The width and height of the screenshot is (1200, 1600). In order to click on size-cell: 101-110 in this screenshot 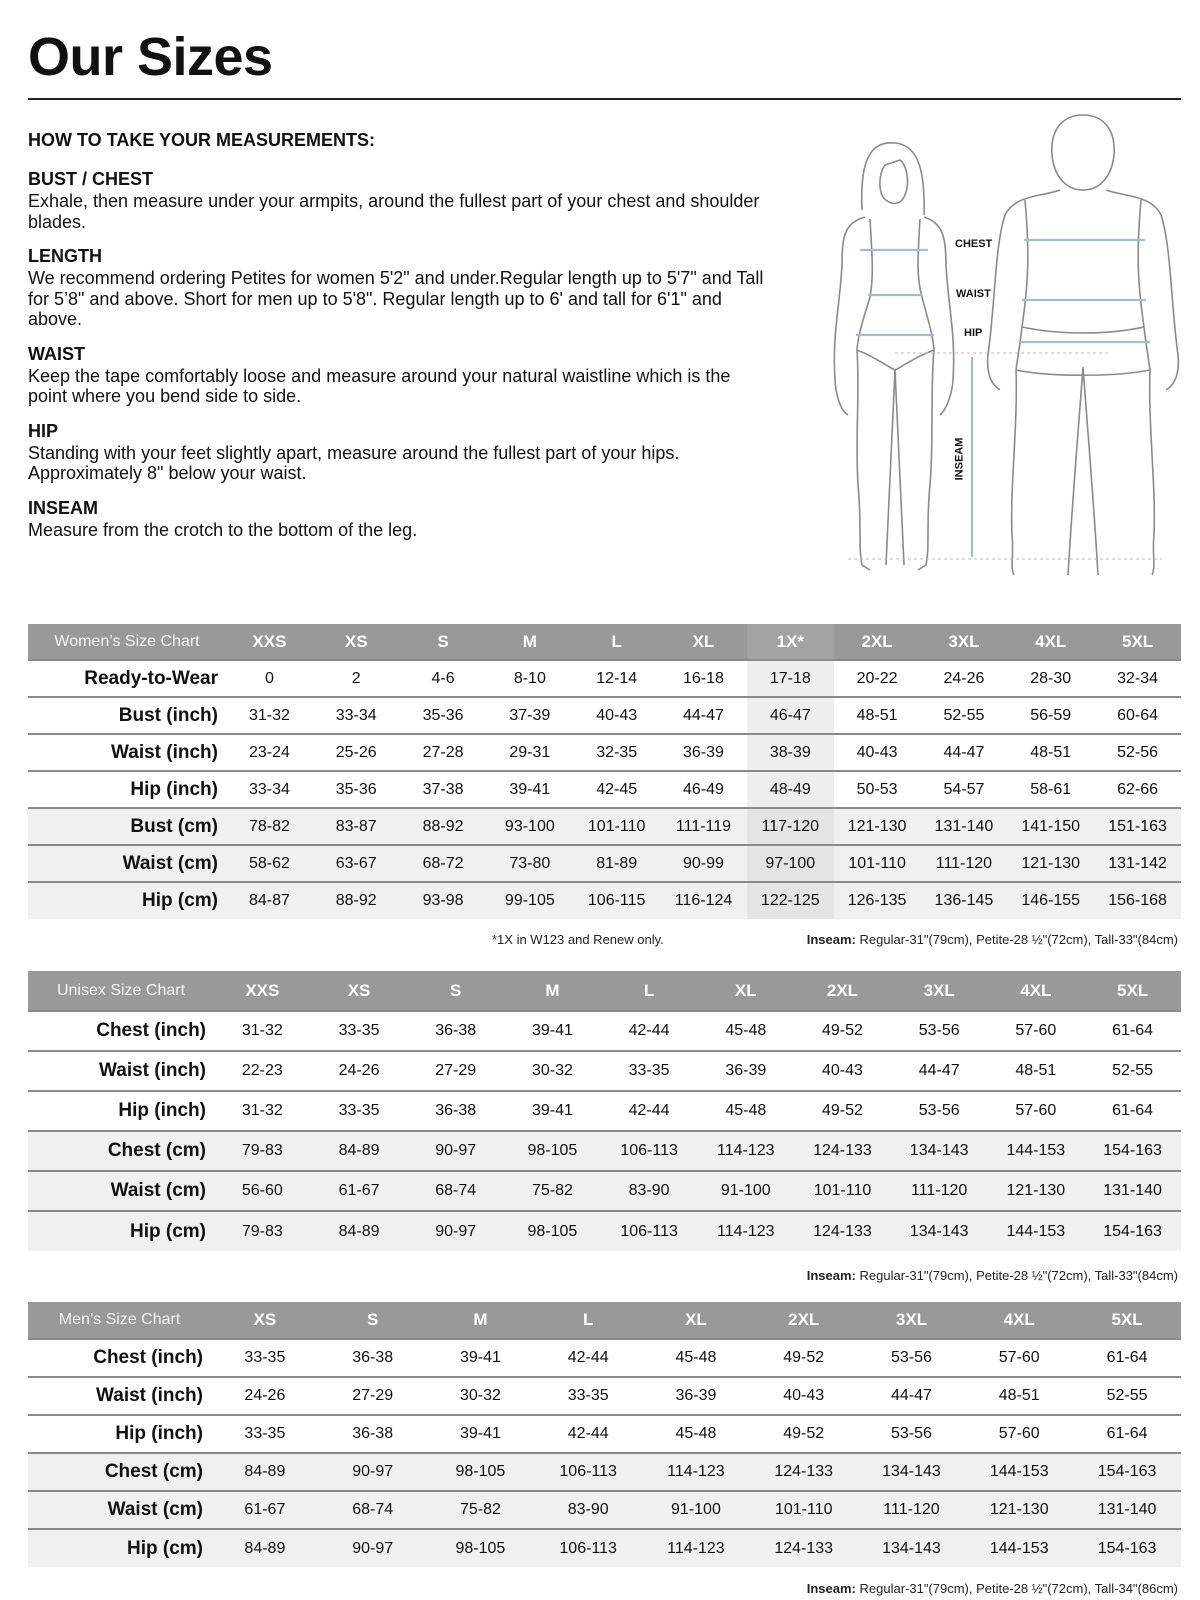, I will do `click(803, 1509)`.